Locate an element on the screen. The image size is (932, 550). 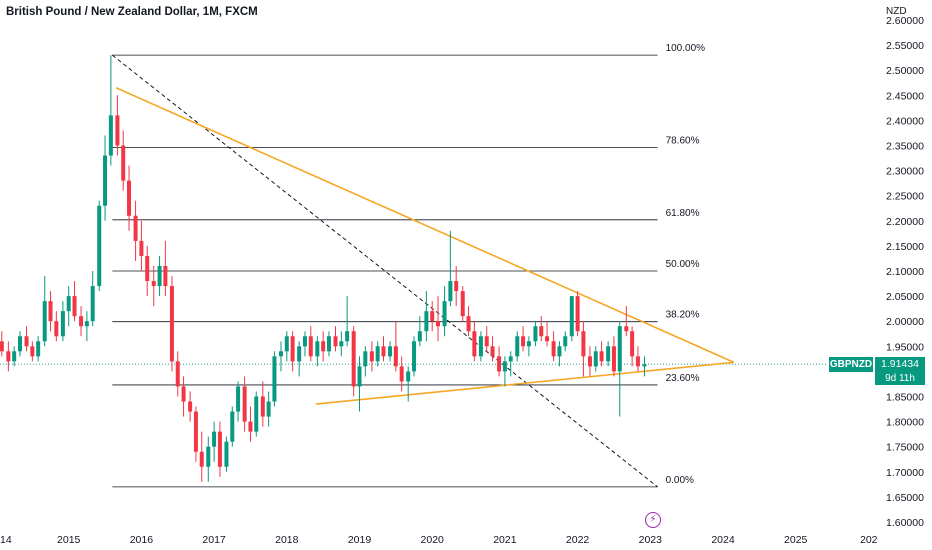
y-tick-label: 2.30000 is located at coordinates (905, 172).